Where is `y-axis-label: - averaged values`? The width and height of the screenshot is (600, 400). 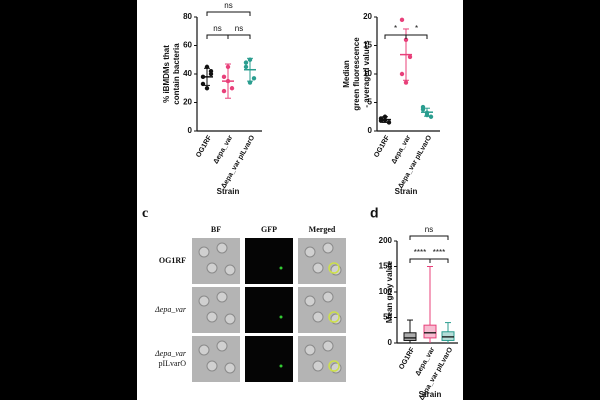 y-axis-label: - averaged values is located at coordinates (366, 74).